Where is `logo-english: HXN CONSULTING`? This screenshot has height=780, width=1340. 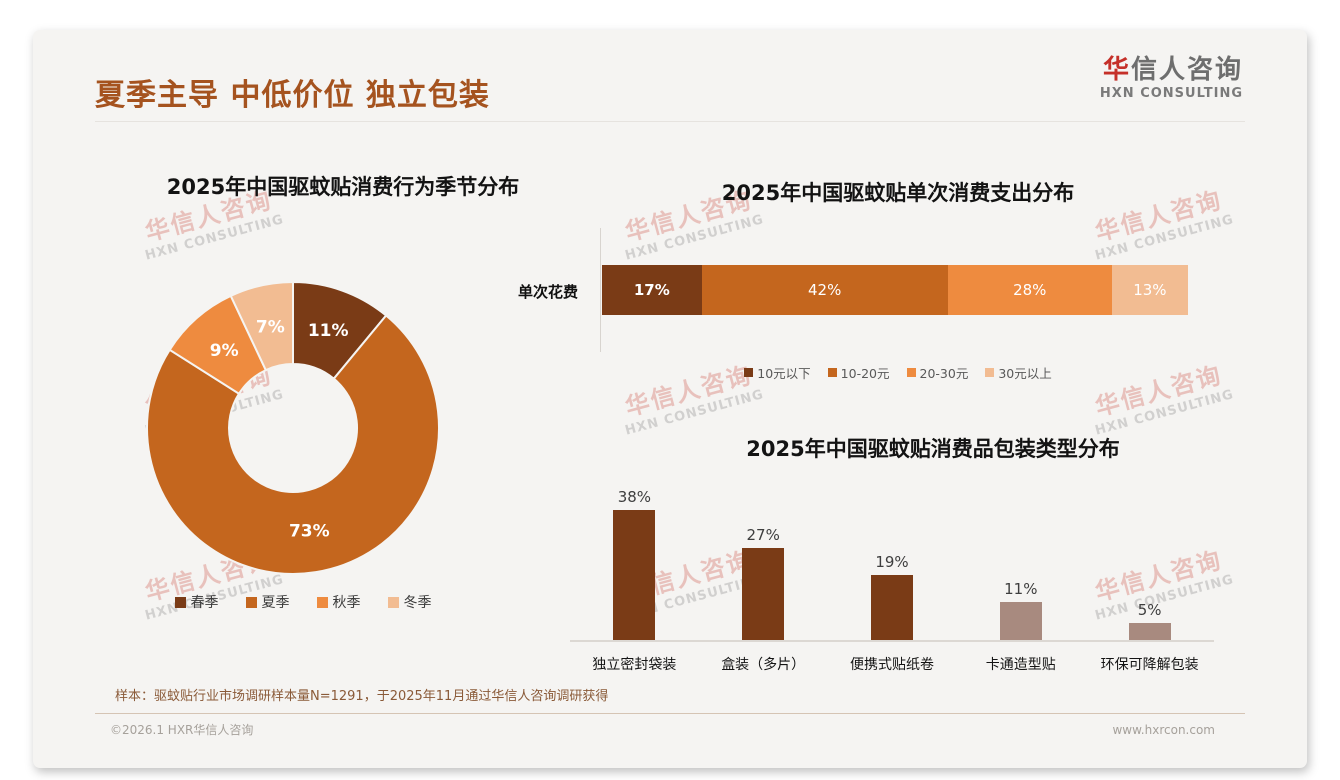
logo-english: HXN CONSULTING is located at coordinates (1171, 93).